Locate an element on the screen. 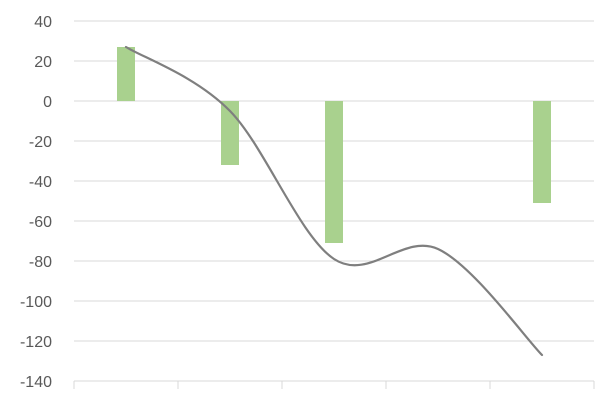 The height and width of the screenshot is (394, 595). y-tick-label: -80 is located at coordinates (40, 262).